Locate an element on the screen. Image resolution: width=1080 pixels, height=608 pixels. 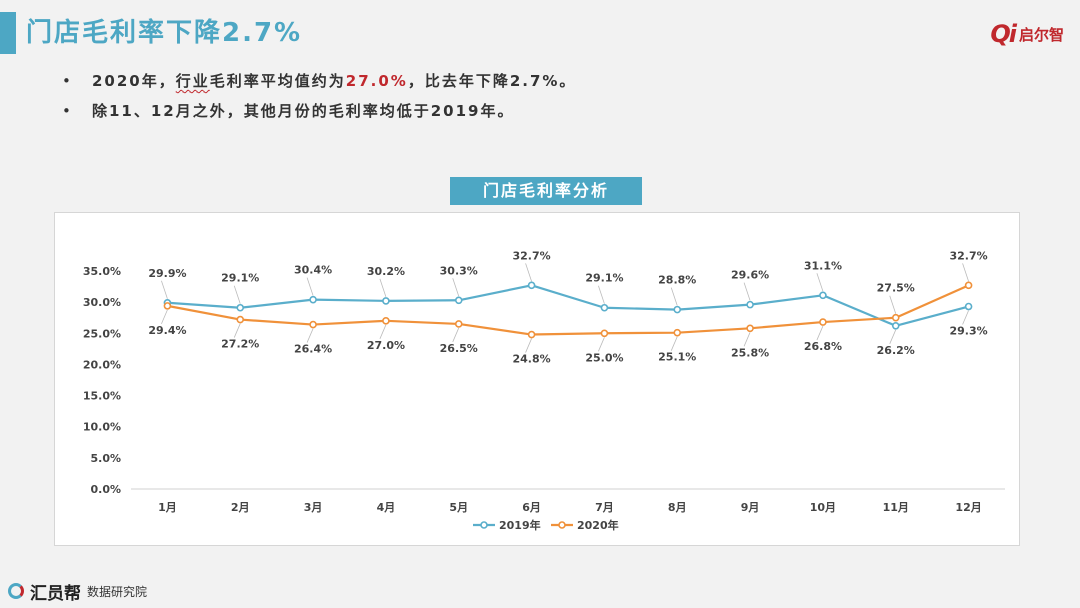
x-tick-label: 12月 is located at coordinates (968, 507).